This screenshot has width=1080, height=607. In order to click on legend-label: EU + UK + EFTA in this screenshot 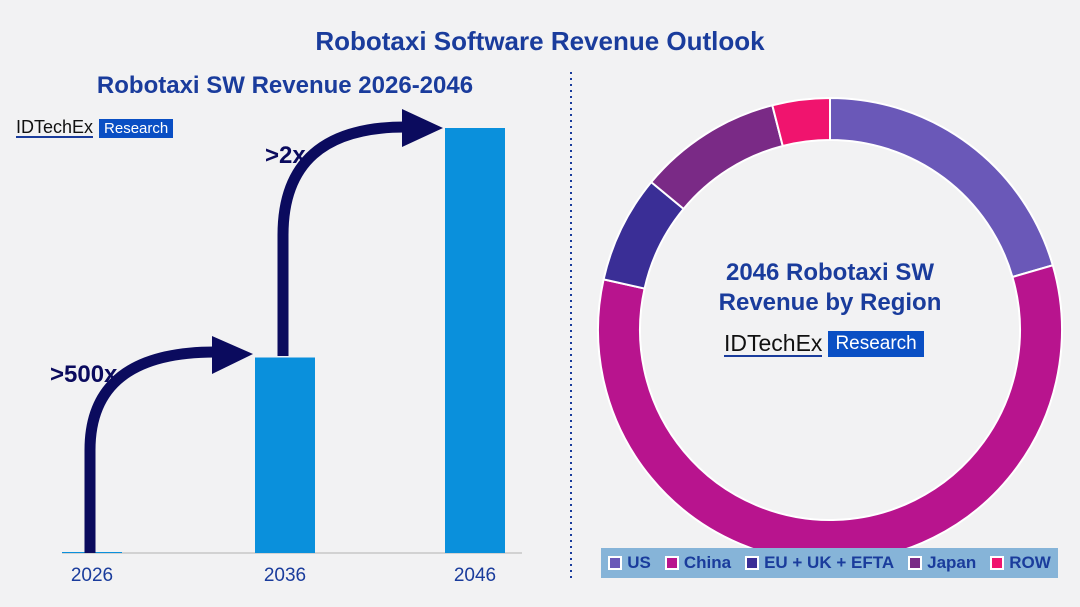, I will do `click(829, 562)`.